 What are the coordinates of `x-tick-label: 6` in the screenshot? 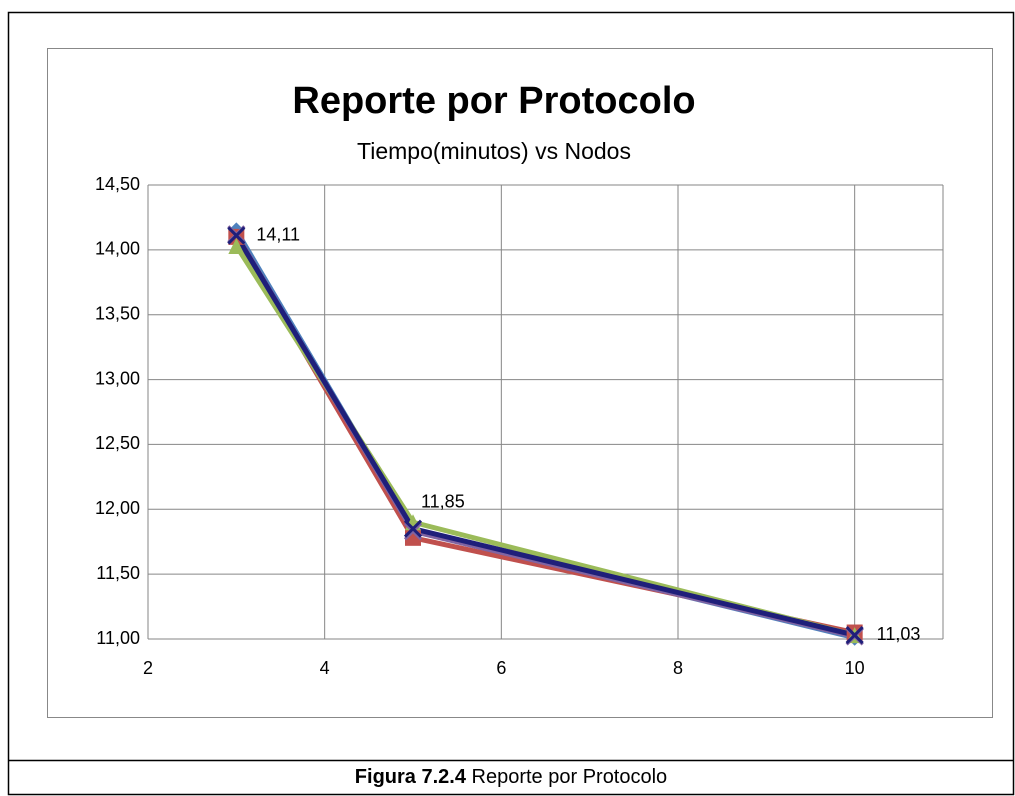 It's located at (501, 668).